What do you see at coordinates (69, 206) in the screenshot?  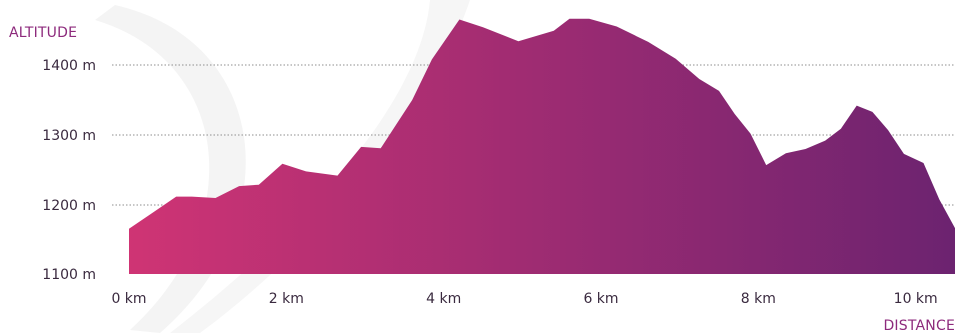 I see `y-tick-label: 1200 m` at bounding box center [69, 206].